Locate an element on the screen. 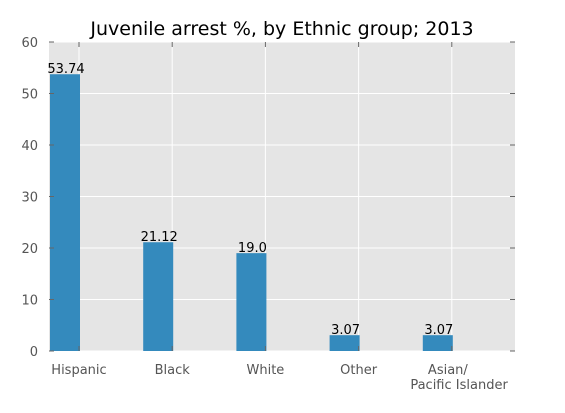 The image size is (565, 413). data-label: 21.12 is located at coordinates (159, 237).